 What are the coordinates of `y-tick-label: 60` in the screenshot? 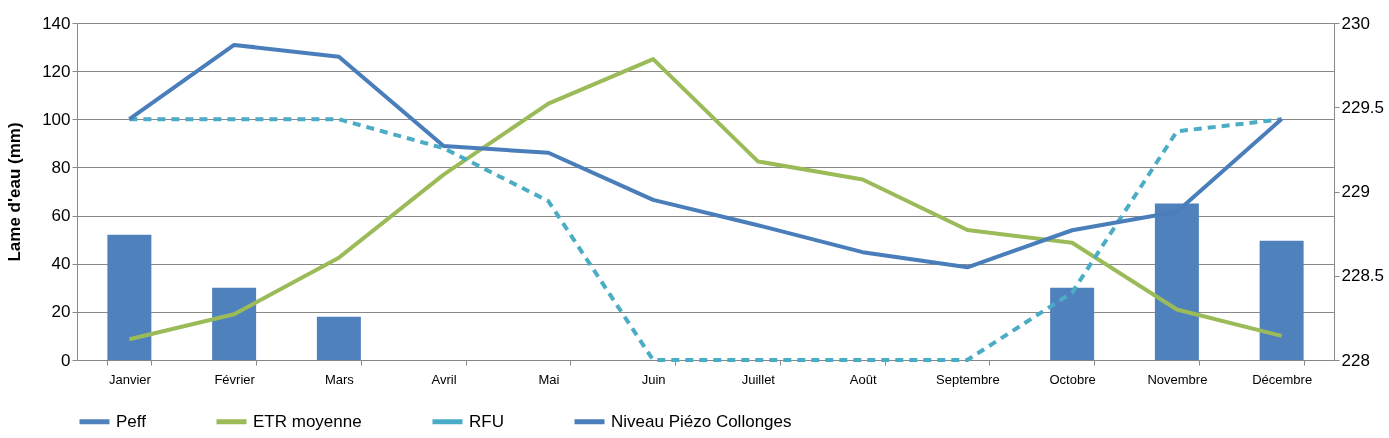 It's located at (61, 216).